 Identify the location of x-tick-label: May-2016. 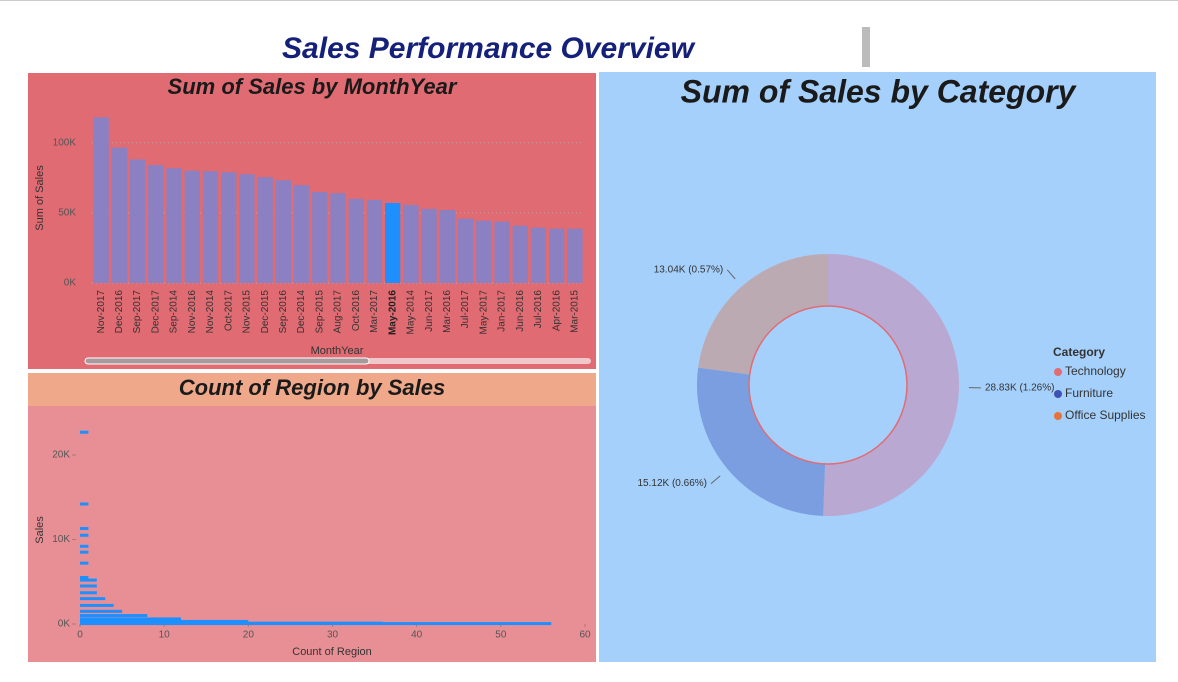
(392, 312).